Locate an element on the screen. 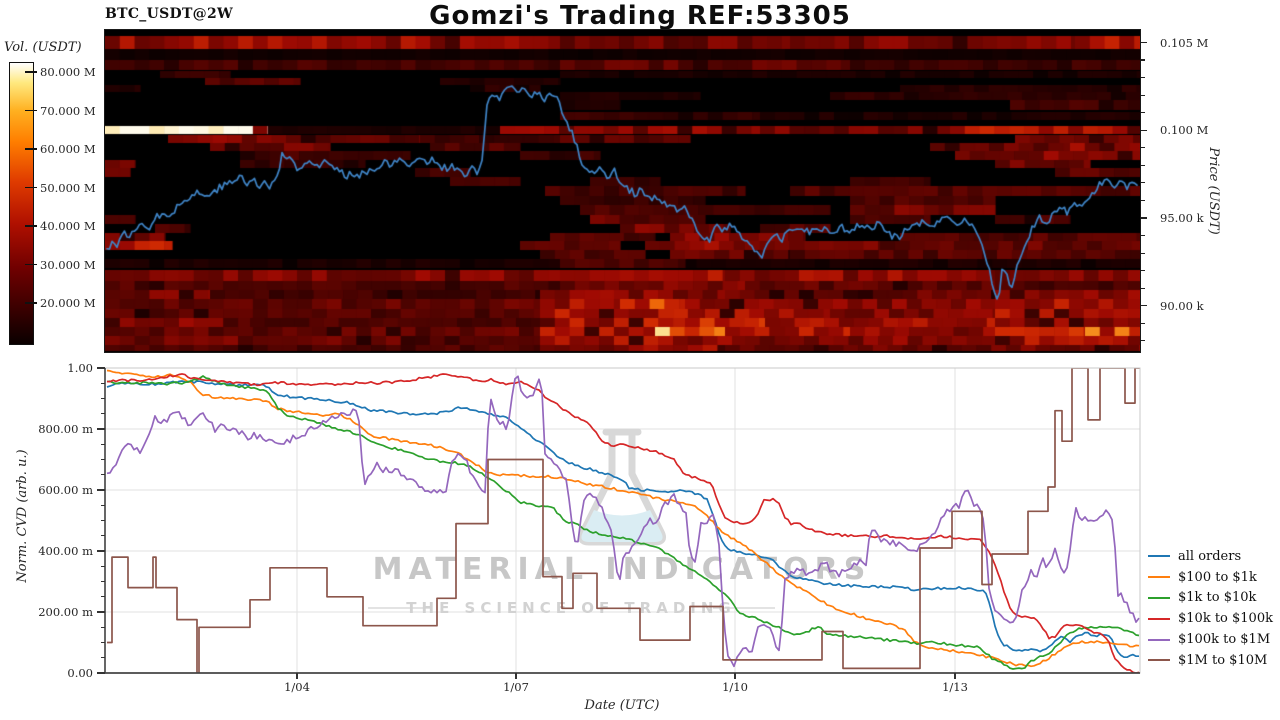 The height and width of the screenshot is (720, 1280). legend-label: $1M to $10M is located at coordinates (1223, 660).